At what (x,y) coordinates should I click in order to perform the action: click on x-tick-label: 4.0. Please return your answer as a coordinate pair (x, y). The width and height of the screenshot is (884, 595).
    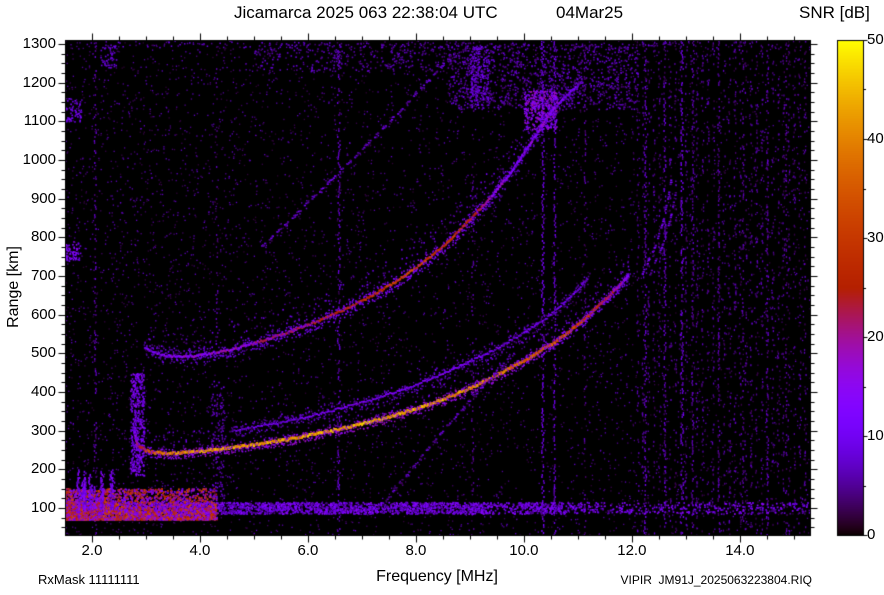
    Looking at the image, I should click on (200, 550).